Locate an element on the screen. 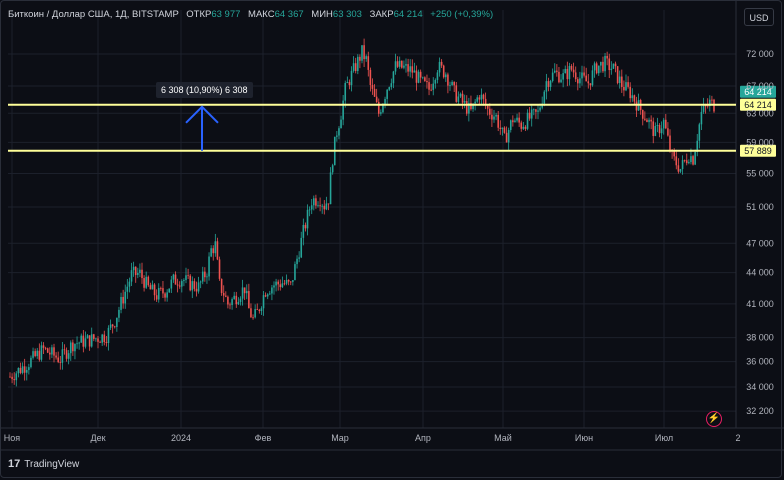  lightning-icon: ⚡ is located at coordinates (714, 419).